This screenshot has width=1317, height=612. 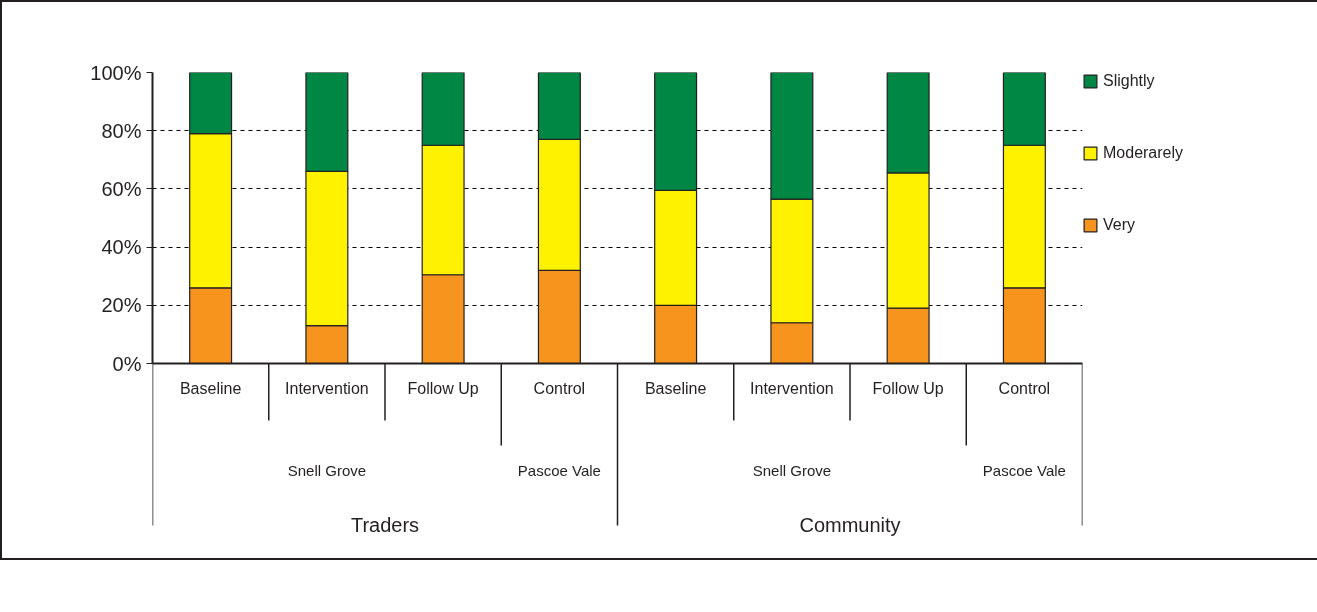 I want to click on y-tick-label: 100%, so click(x=116, y=72).